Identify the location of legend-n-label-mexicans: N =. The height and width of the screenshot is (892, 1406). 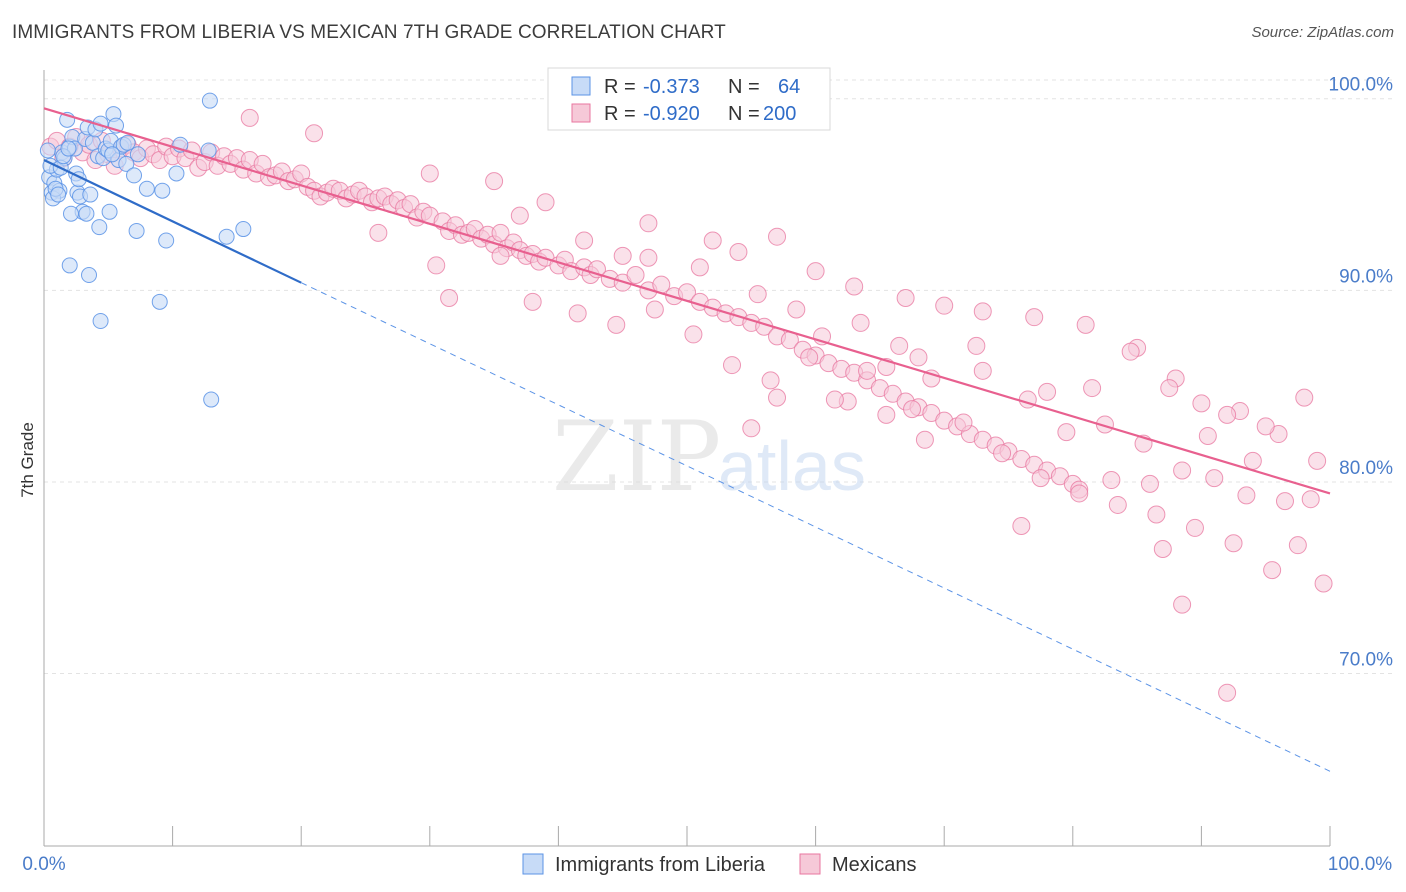
(744, 114).